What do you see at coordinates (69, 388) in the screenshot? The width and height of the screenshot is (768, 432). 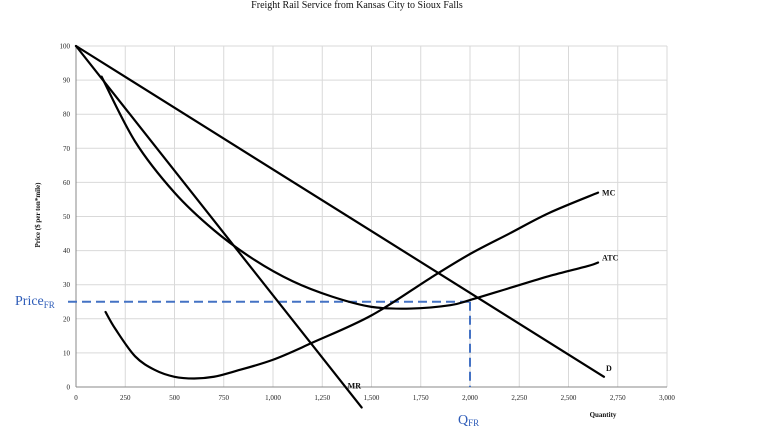 I see `y-tick-label: 0` at bounding box center [69, 388].